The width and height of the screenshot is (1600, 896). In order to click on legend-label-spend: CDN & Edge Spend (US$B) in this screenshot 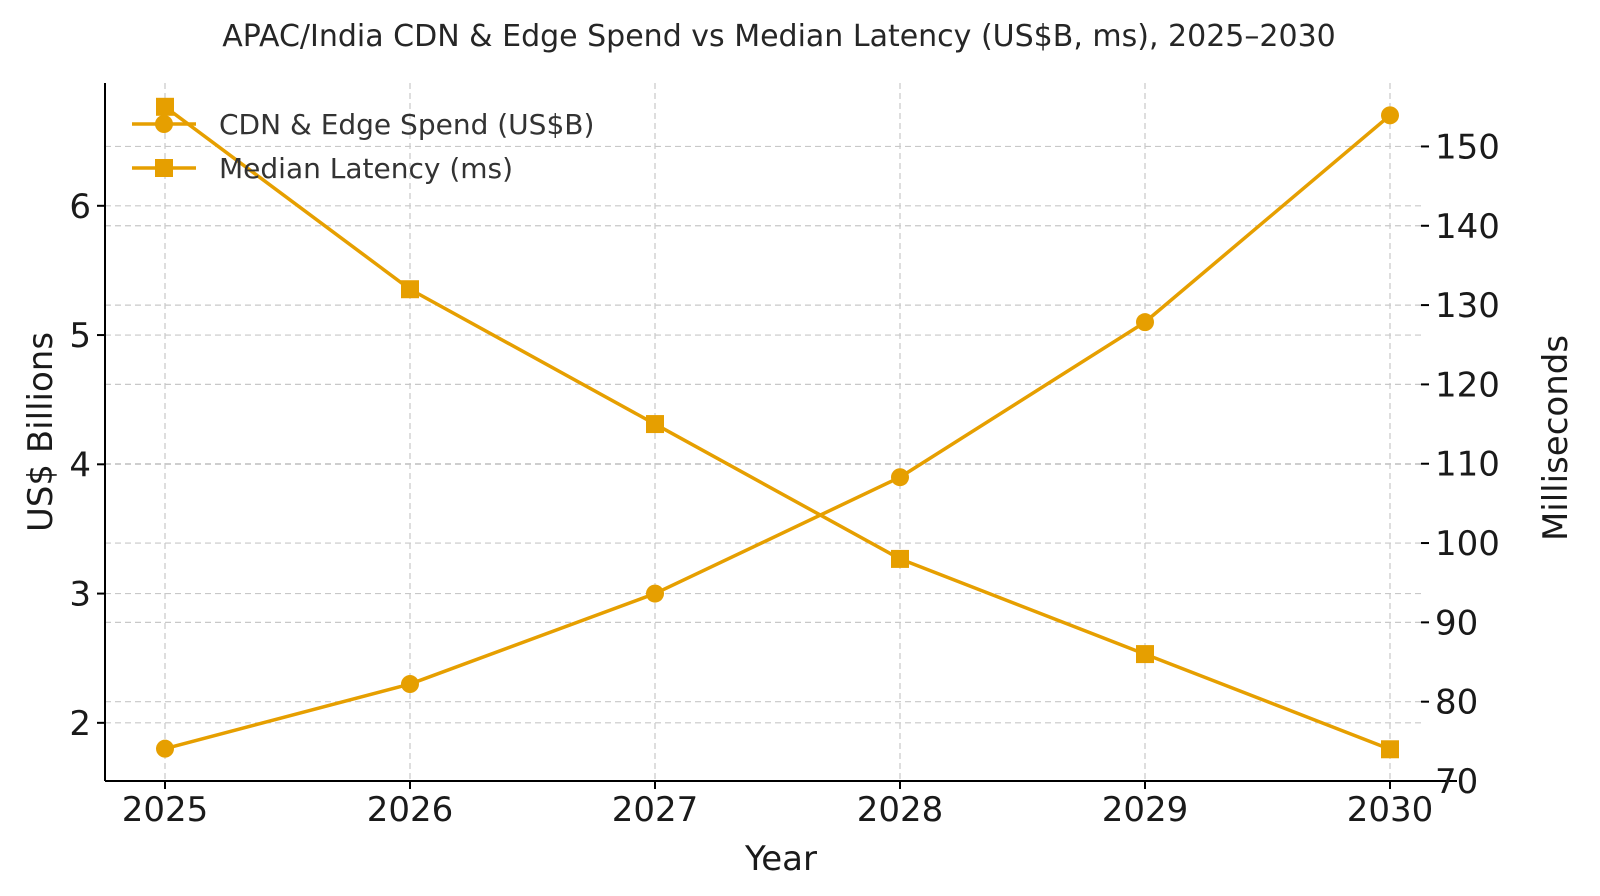, I will do `click(406, 124)`.